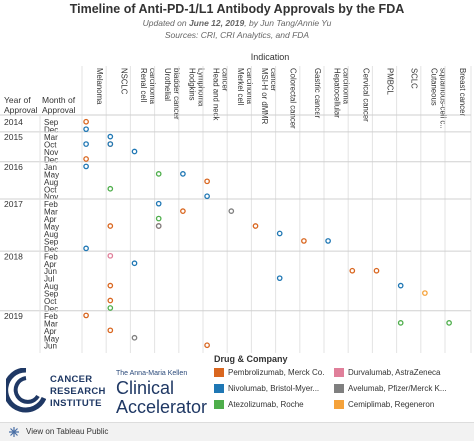  Describe the element at coordinates (462, 92) in the screenshot. I see `indication-label: Breast cancer` at that location.